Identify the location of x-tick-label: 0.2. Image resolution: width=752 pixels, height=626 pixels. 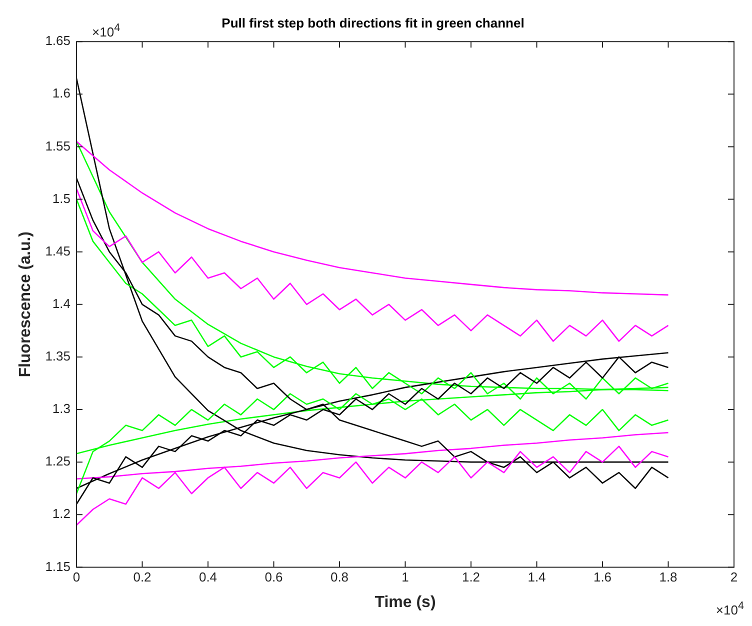
(142, 577).